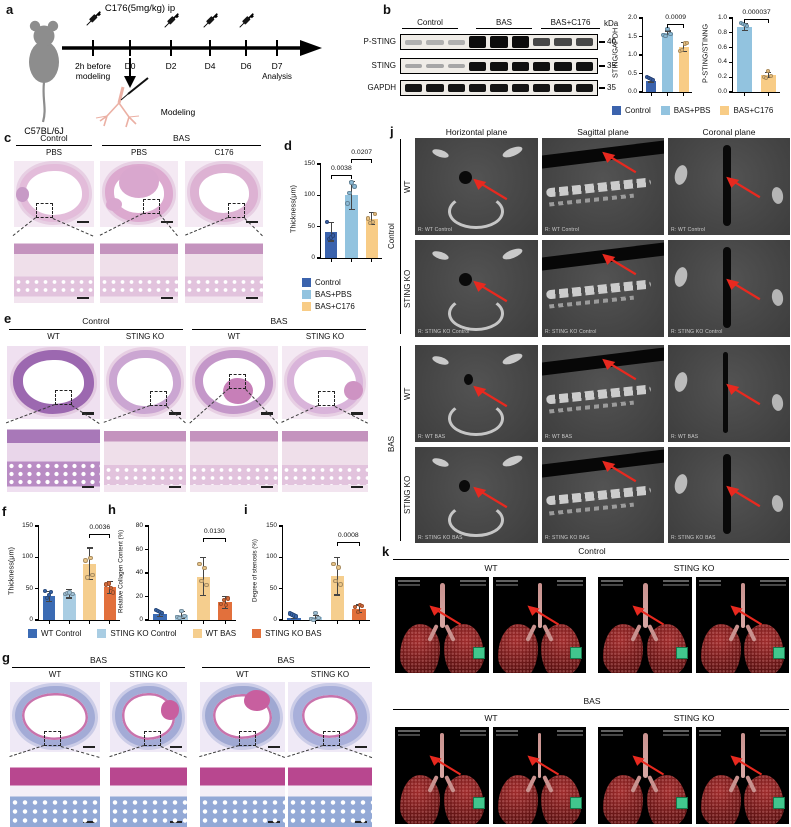 The image size is (791, 827). Describe the element at coordinates (768, 75) in the screenshot. I see `error-bar` at that location.